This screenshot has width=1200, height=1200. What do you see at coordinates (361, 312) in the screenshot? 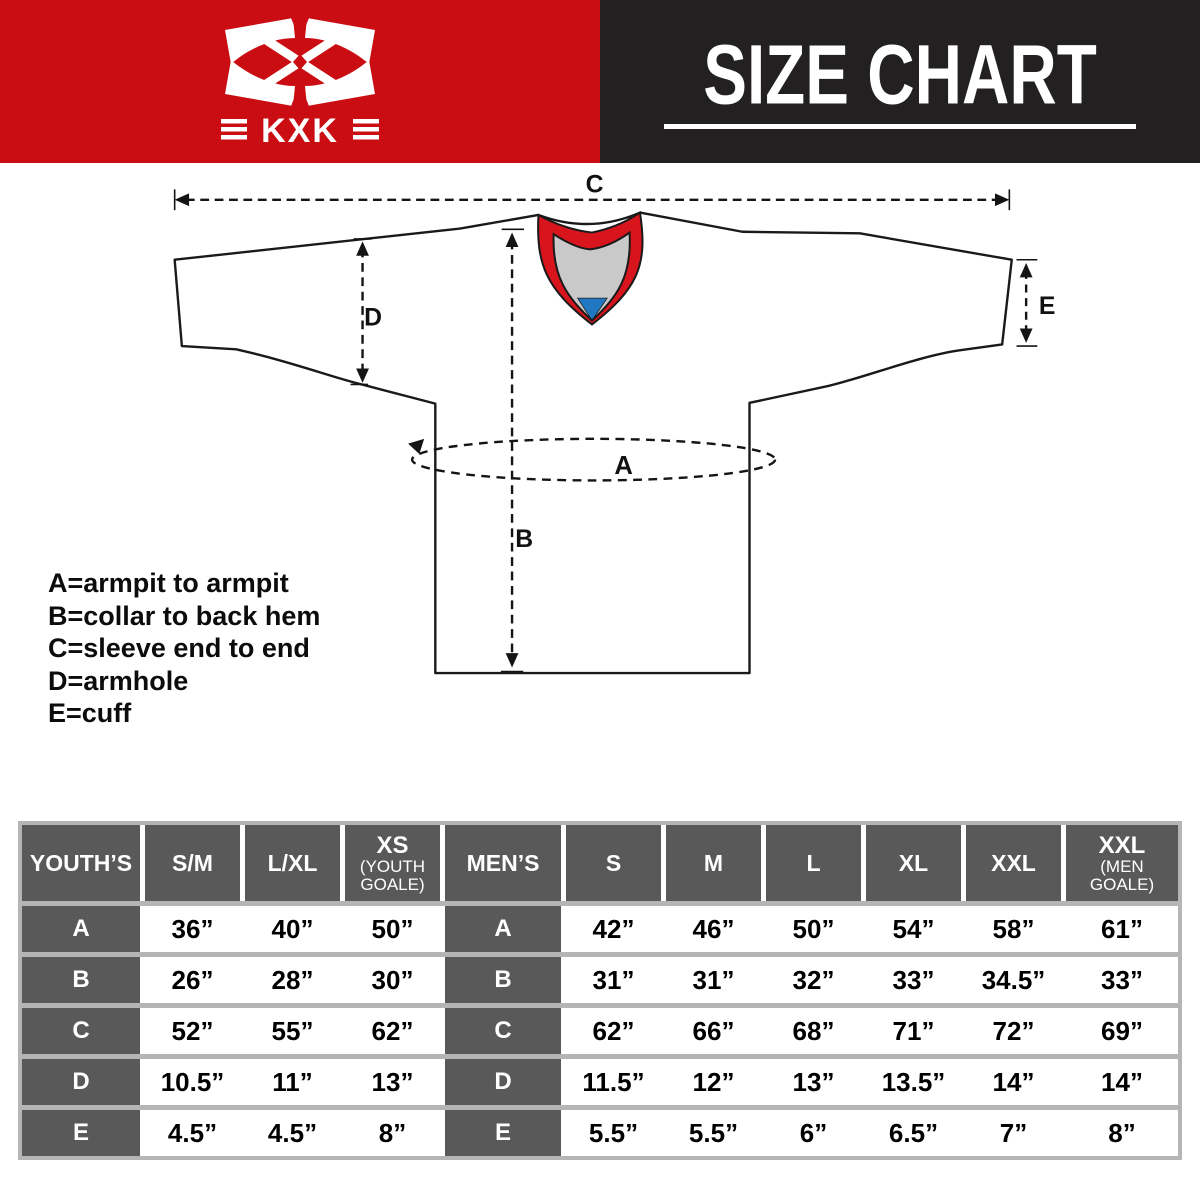
I see `dimension-line-D` at bounding box center [361, 312].